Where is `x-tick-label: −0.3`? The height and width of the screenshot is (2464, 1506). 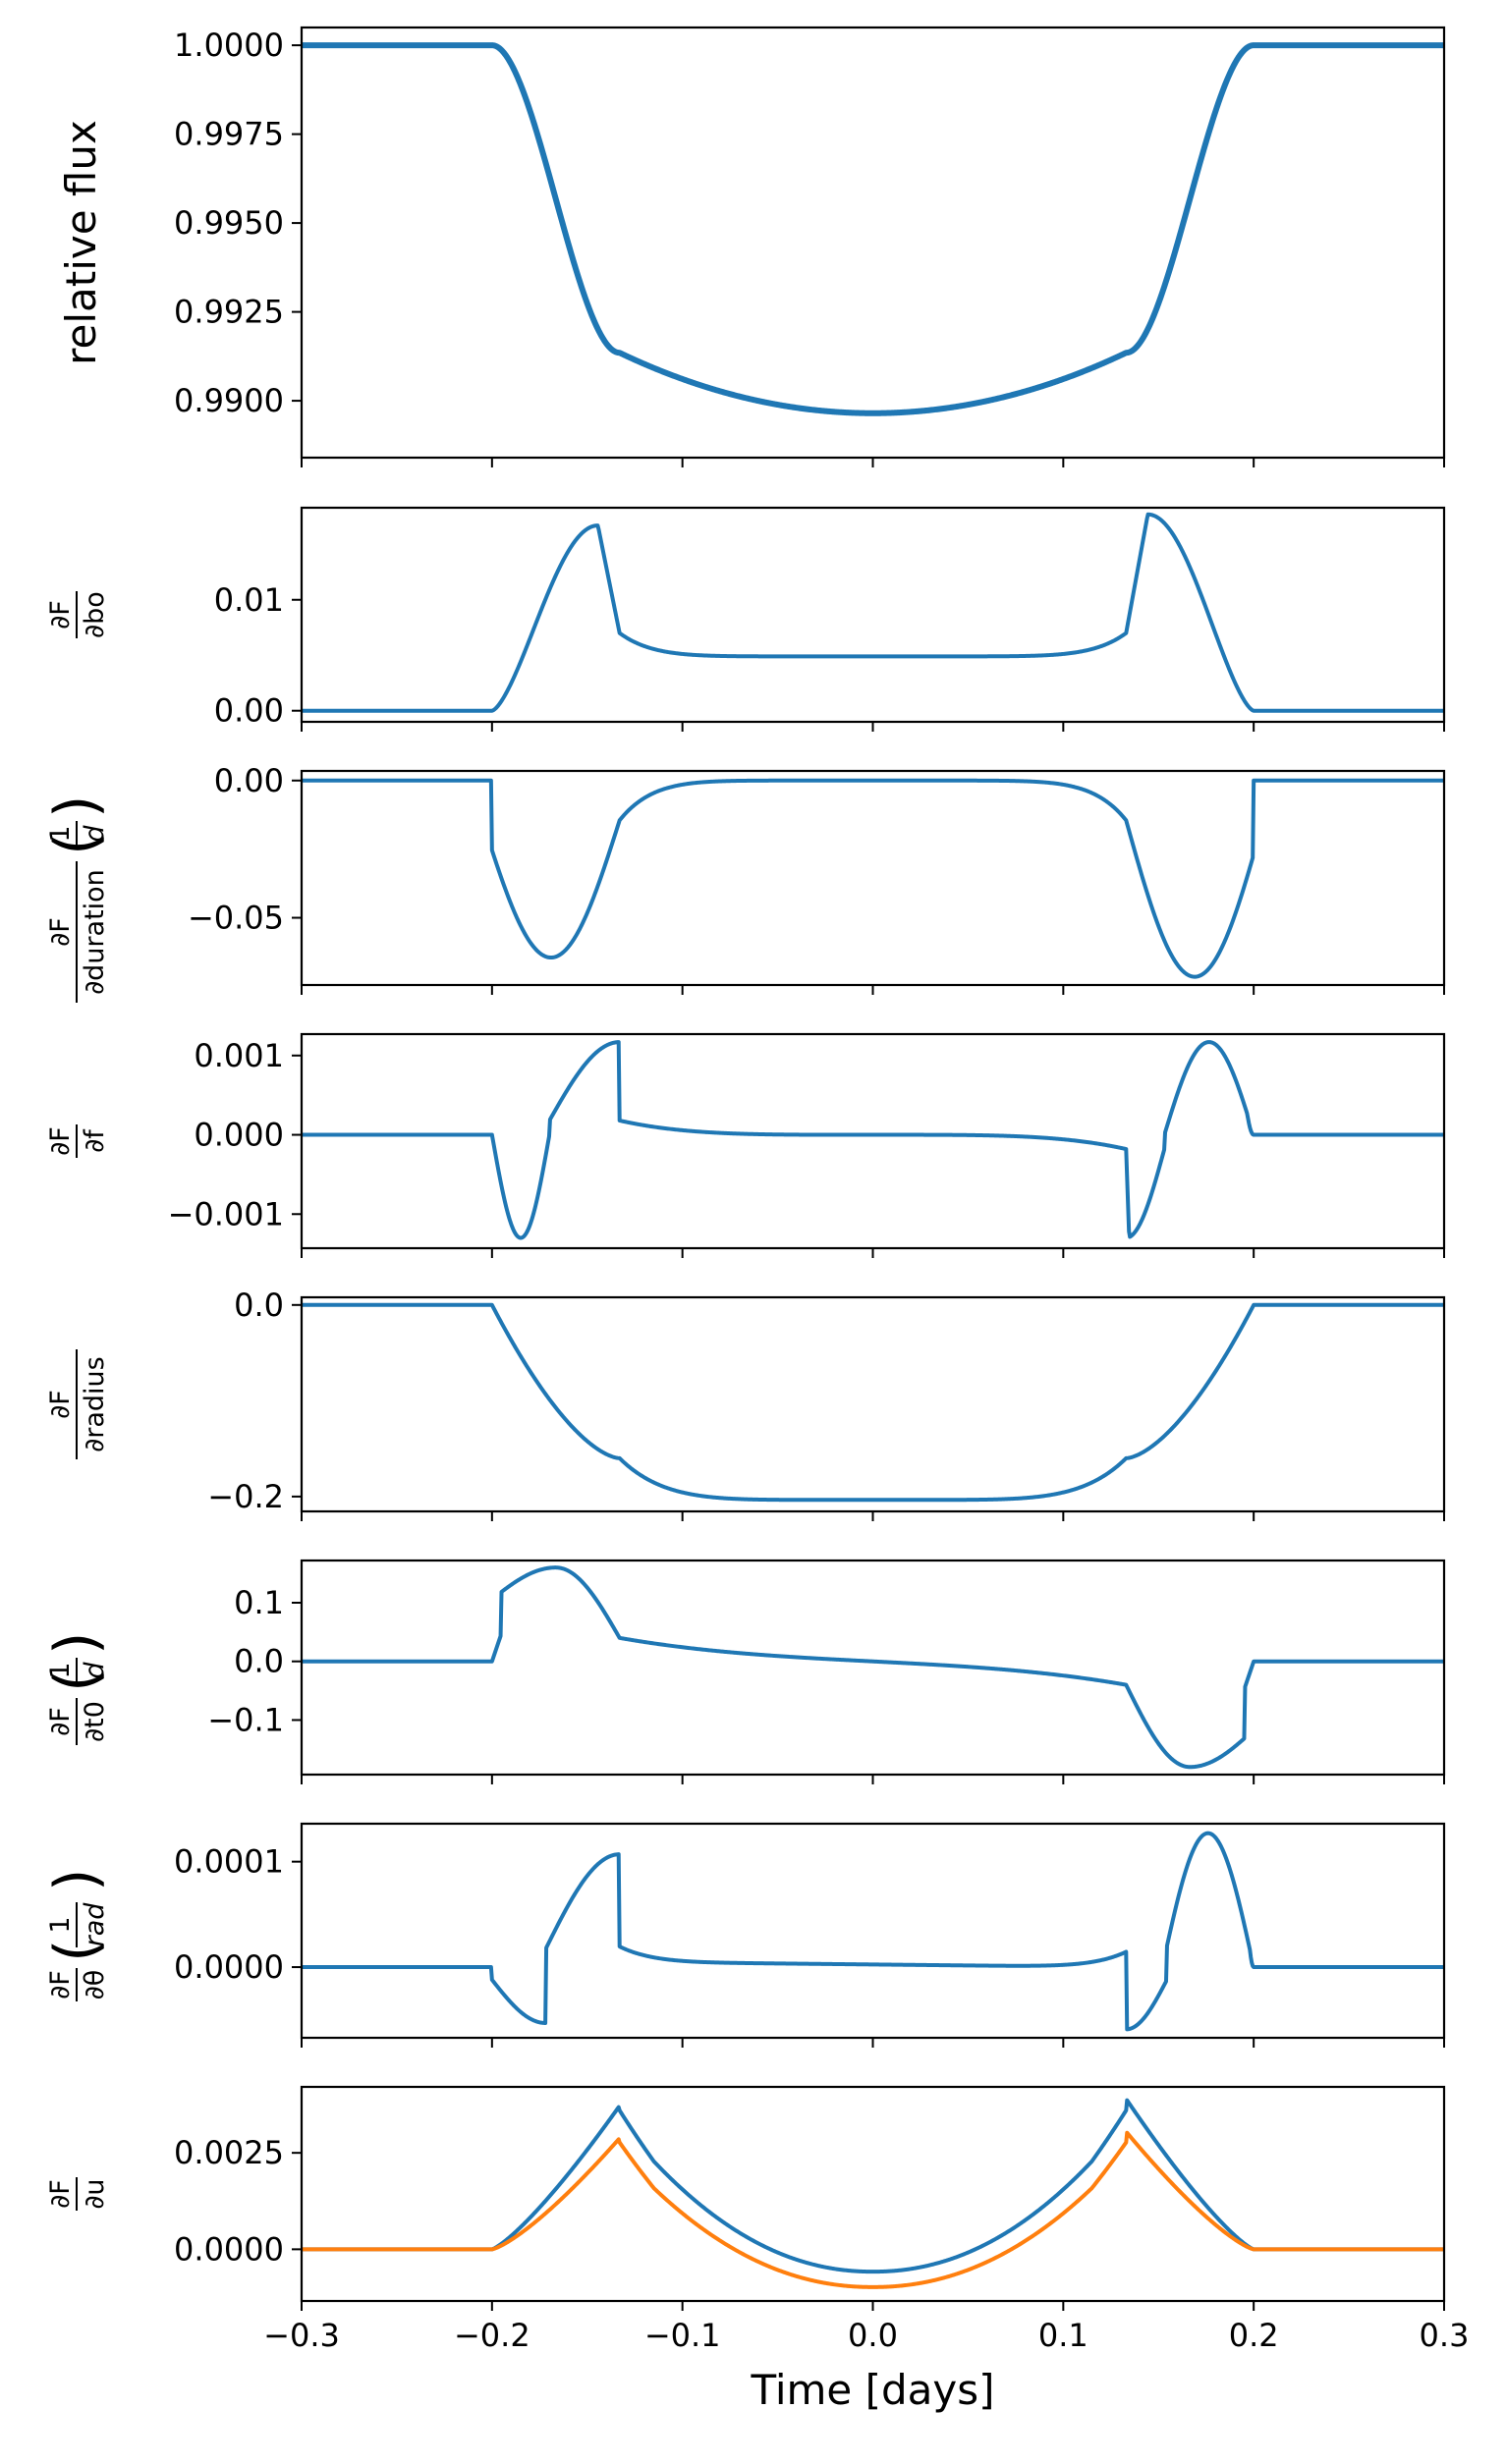 x-tick-label: −0.3 is located at coordinates (301, 2335).